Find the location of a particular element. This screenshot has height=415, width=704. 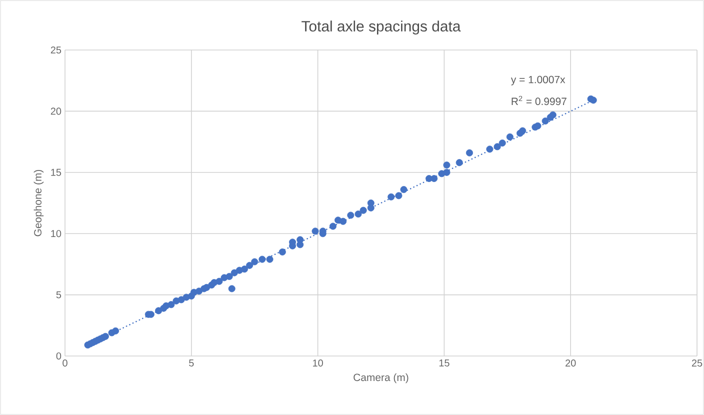

y-tick-label: 15 is located at coordinates (56, 172).